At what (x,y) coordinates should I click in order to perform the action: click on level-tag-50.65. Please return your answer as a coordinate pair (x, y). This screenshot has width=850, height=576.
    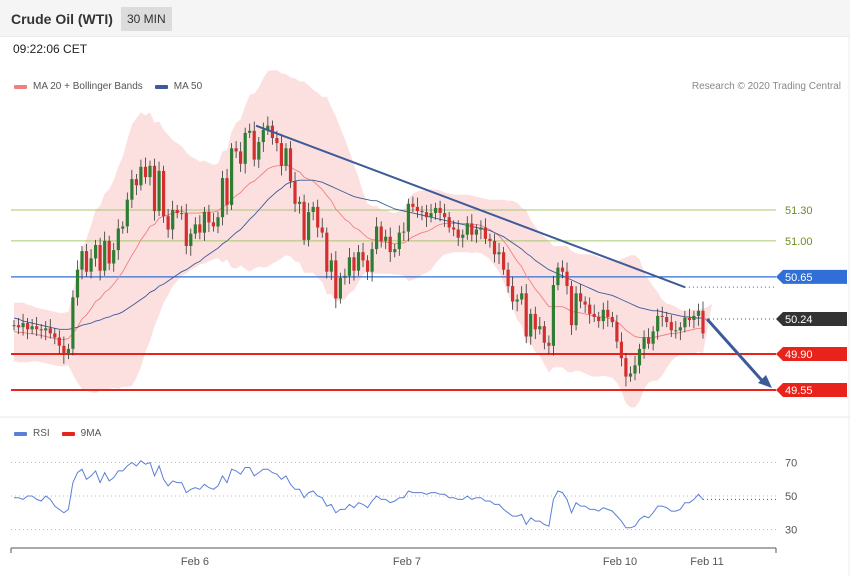
    Looking at the image, I should click on (811, 276).